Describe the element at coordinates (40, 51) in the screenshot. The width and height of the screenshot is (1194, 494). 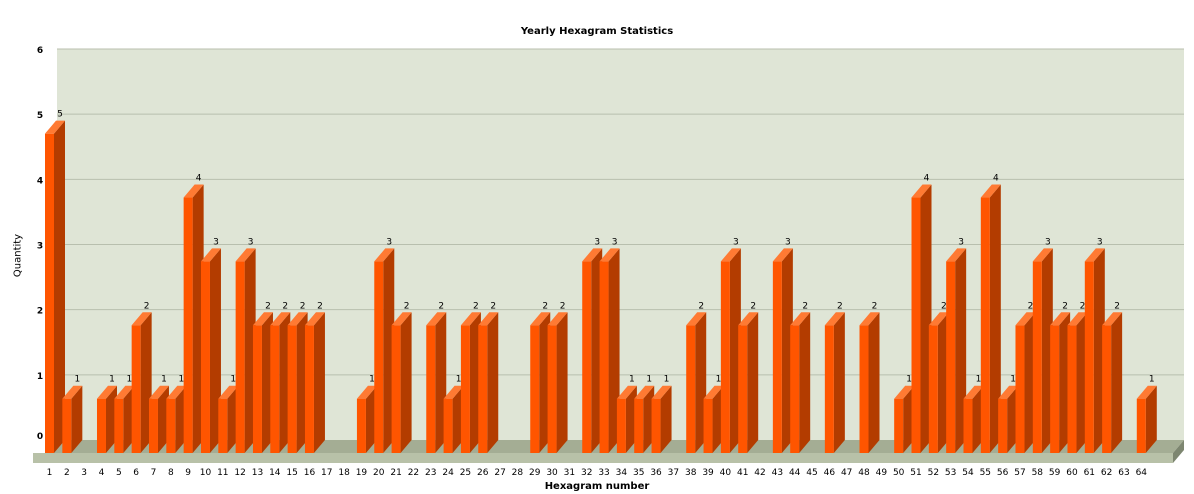
I see `y-tick-label: 6` at that location.